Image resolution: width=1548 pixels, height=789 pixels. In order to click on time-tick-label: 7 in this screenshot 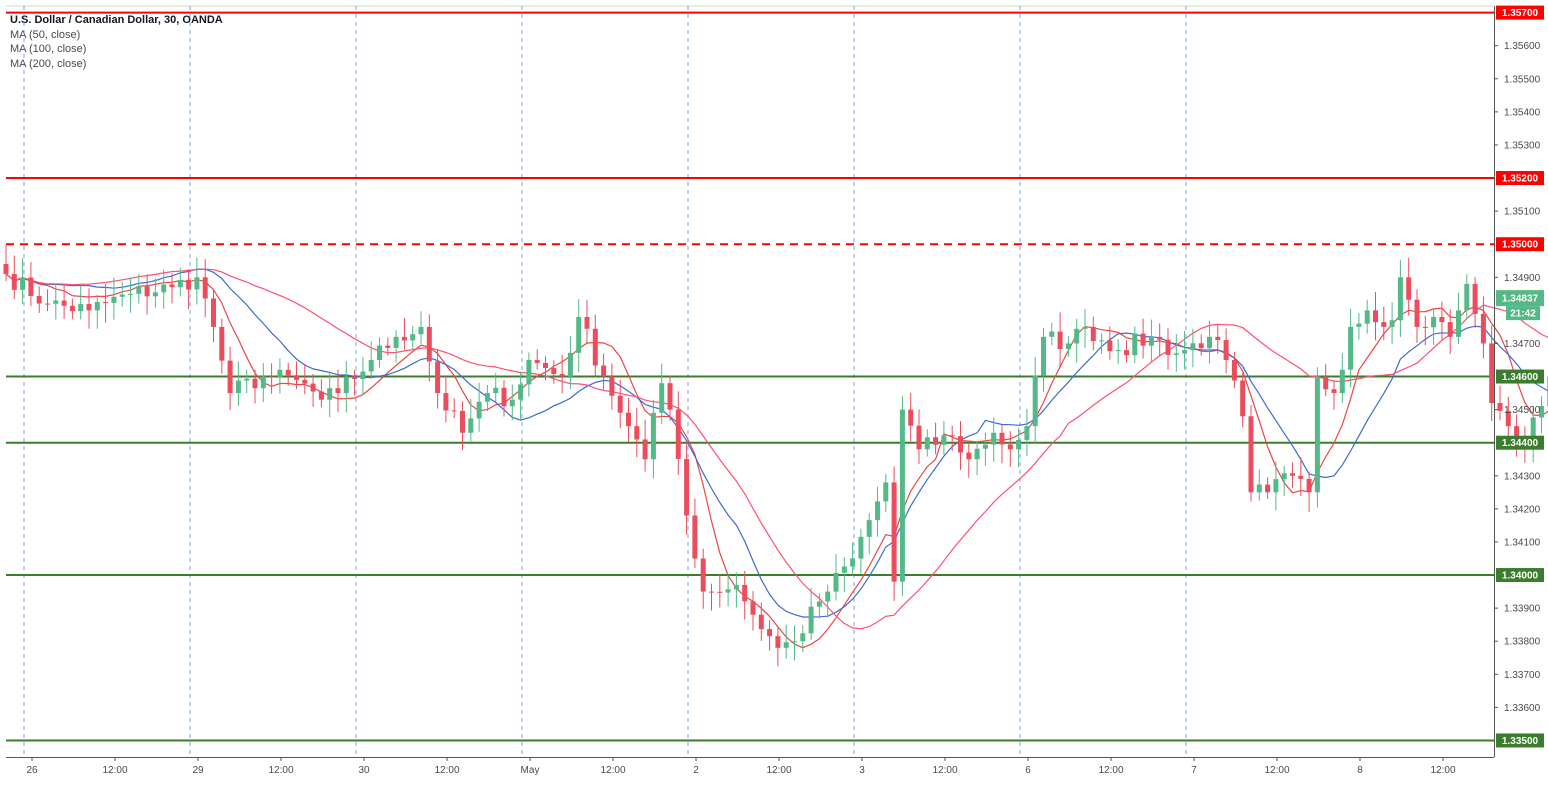, I will do `click(1194, 770)`.